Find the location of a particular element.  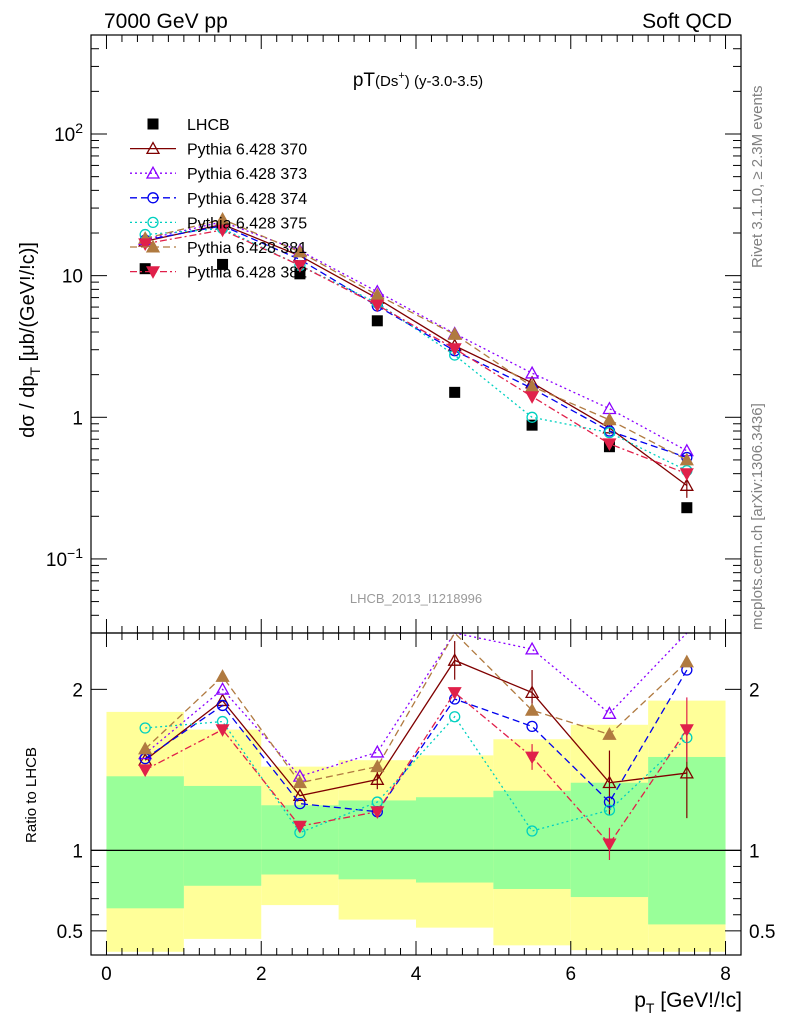

main-title: pT(Ds+) (y-3.0-3.5) is located at coordinates (418, 80).